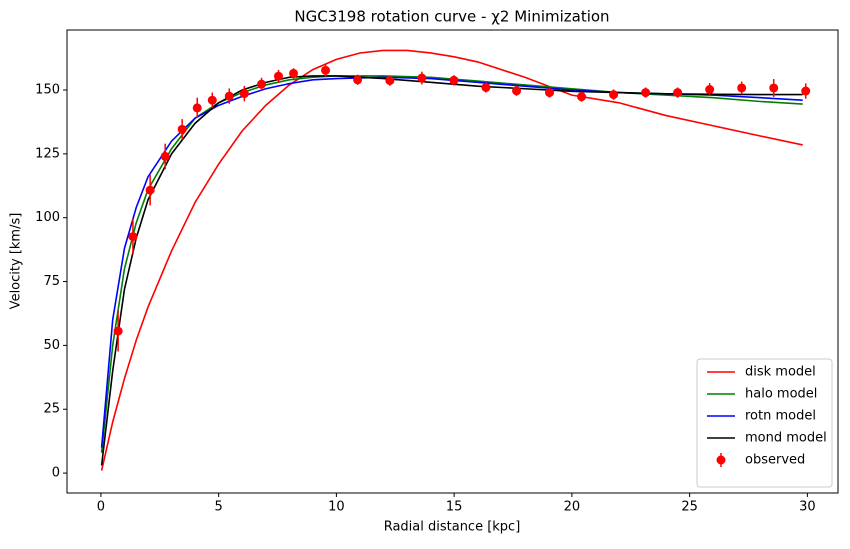 Image resolution: width=850 pixels, height=549 pixels. What do you see at coordinates (16, 261) in the screenshot?
I see `y-axis-label: Velocity [km/s]` at bounding box center [16, 261].